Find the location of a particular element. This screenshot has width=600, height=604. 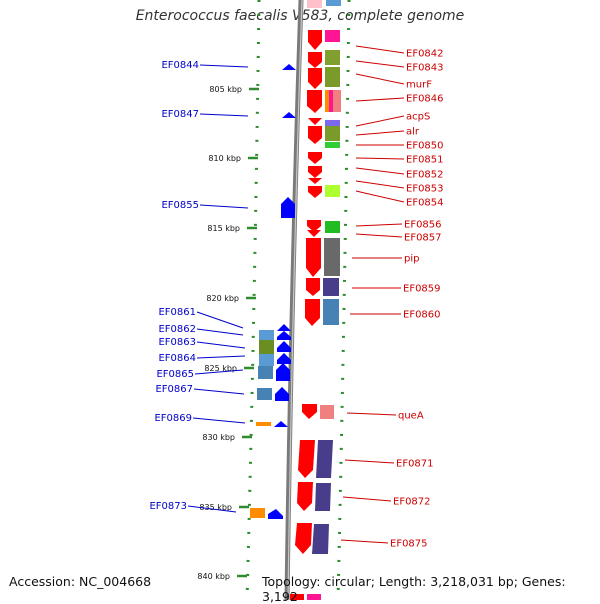

kbp-tick-label: 840 kbp is located at coordinates (213, 576).